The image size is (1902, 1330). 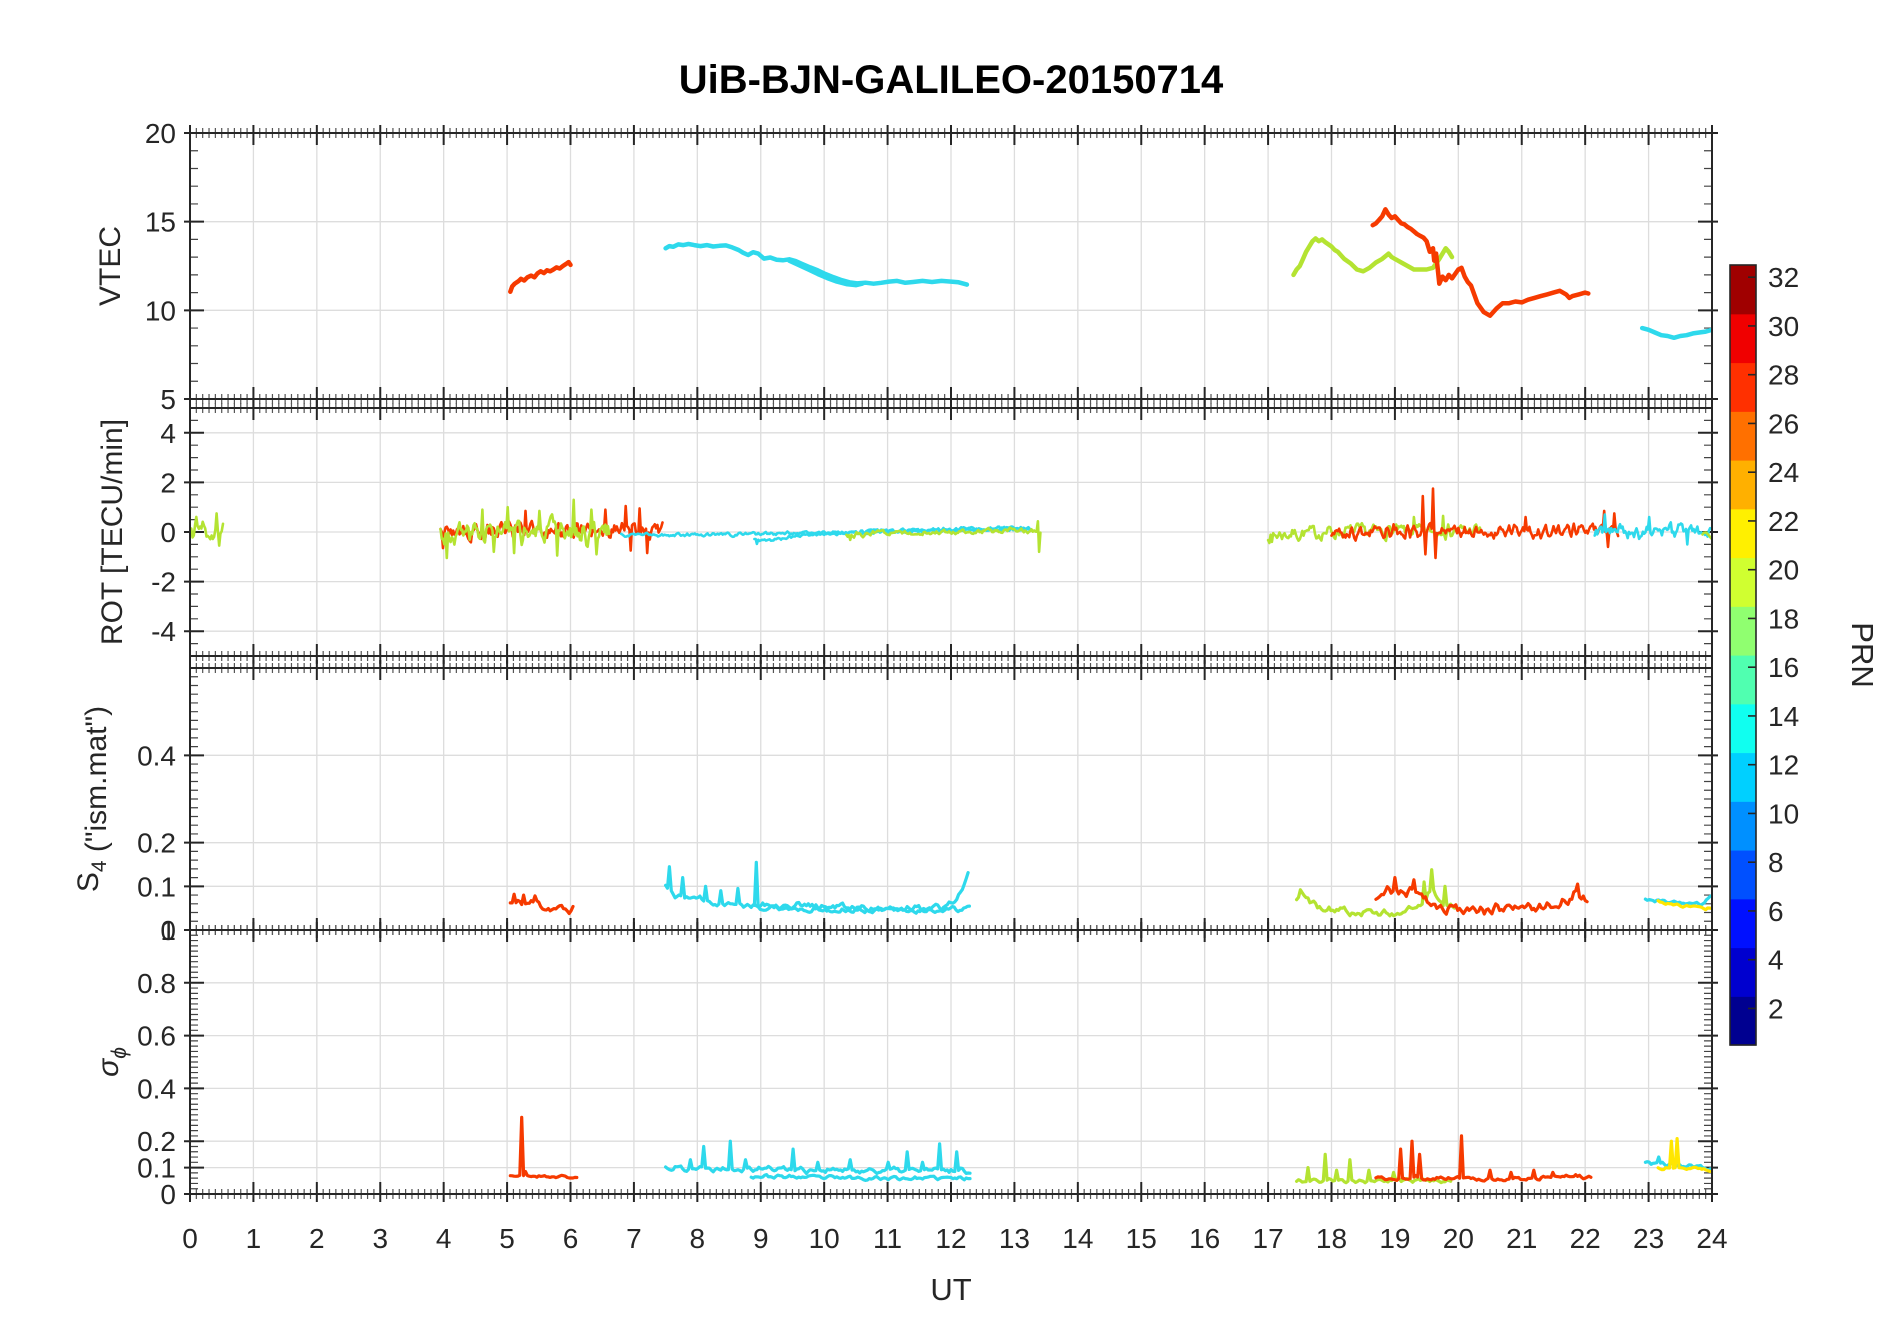 I want to click on trace-vtec-cyan-midday, so click(x=816, y=264).